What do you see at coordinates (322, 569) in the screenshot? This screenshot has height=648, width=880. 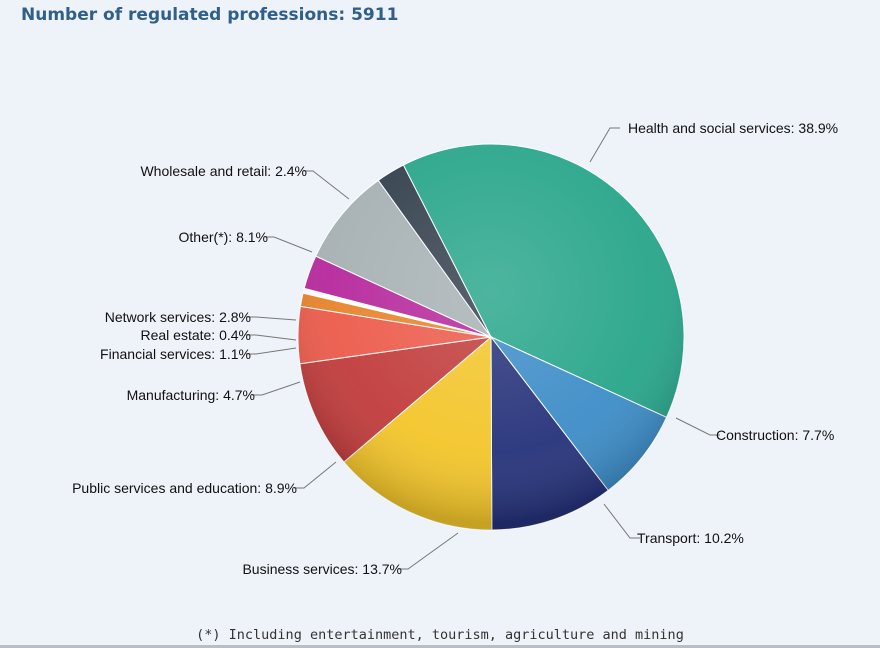 I see `slice-label: Business services: 13.7%` at bounding box center [322, 569].